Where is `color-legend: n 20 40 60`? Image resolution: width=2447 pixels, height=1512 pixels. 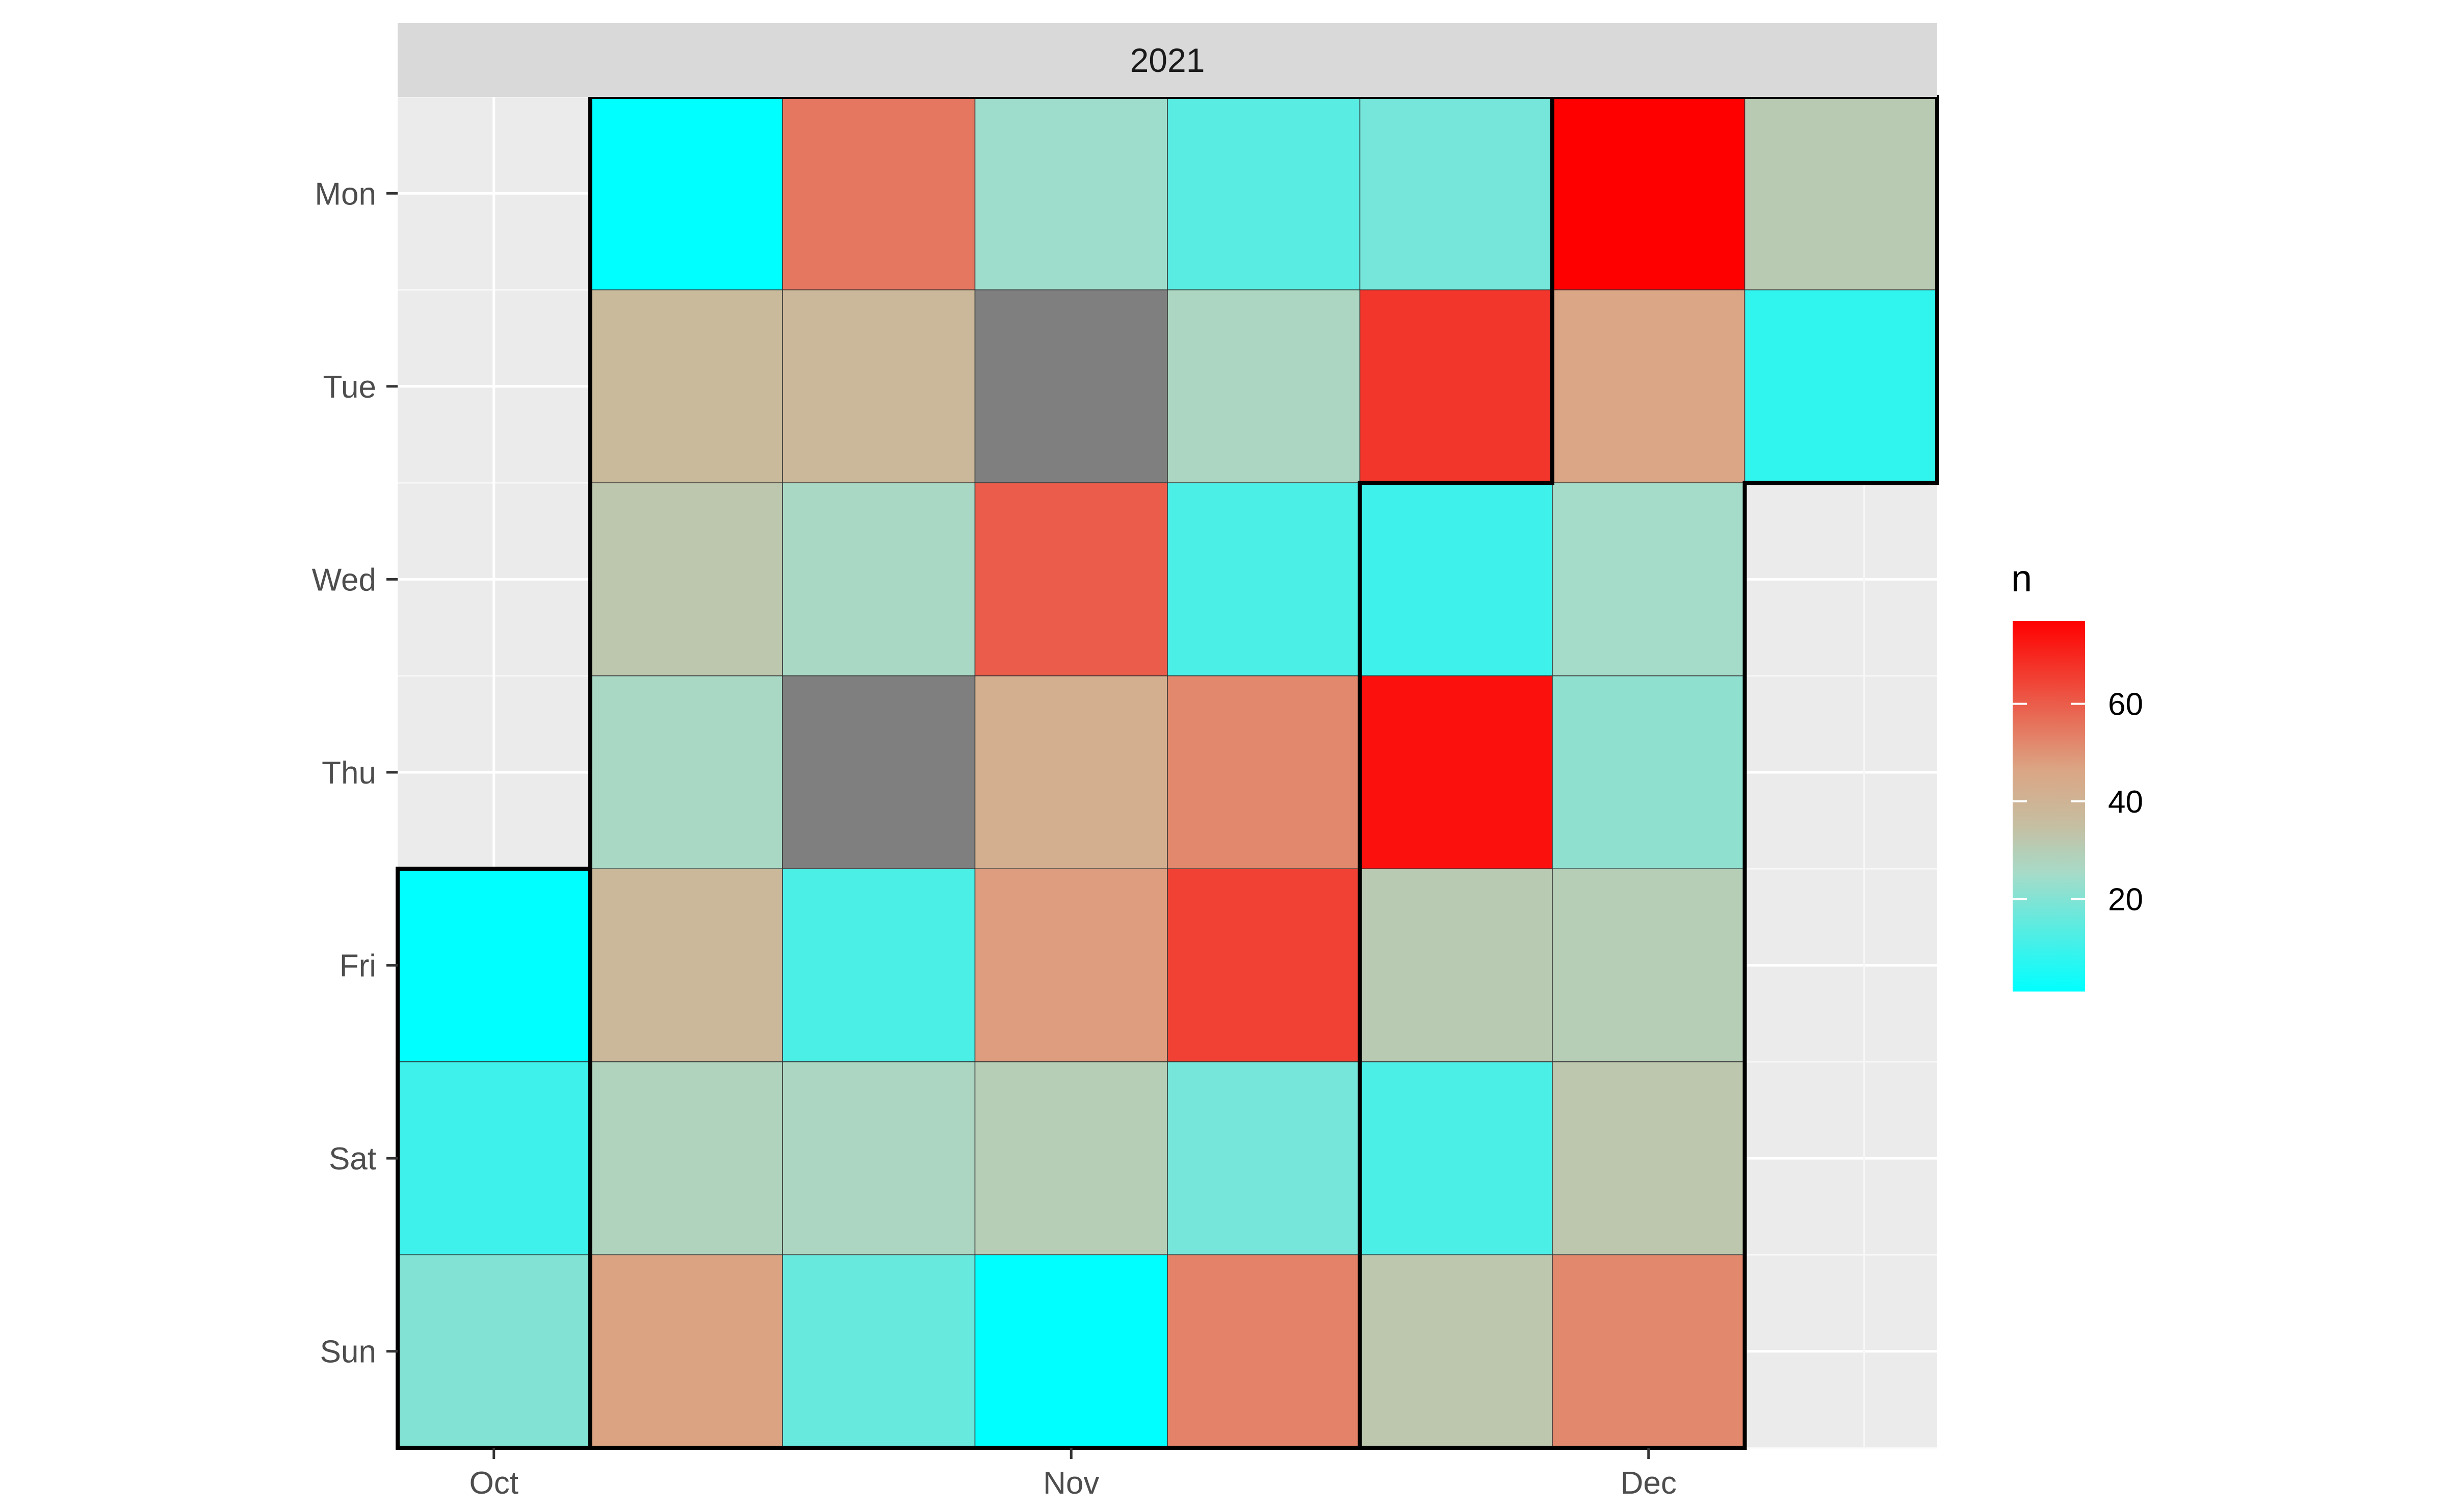 color-legend: n 20 40 60 is located at coordinates (2077, 774).